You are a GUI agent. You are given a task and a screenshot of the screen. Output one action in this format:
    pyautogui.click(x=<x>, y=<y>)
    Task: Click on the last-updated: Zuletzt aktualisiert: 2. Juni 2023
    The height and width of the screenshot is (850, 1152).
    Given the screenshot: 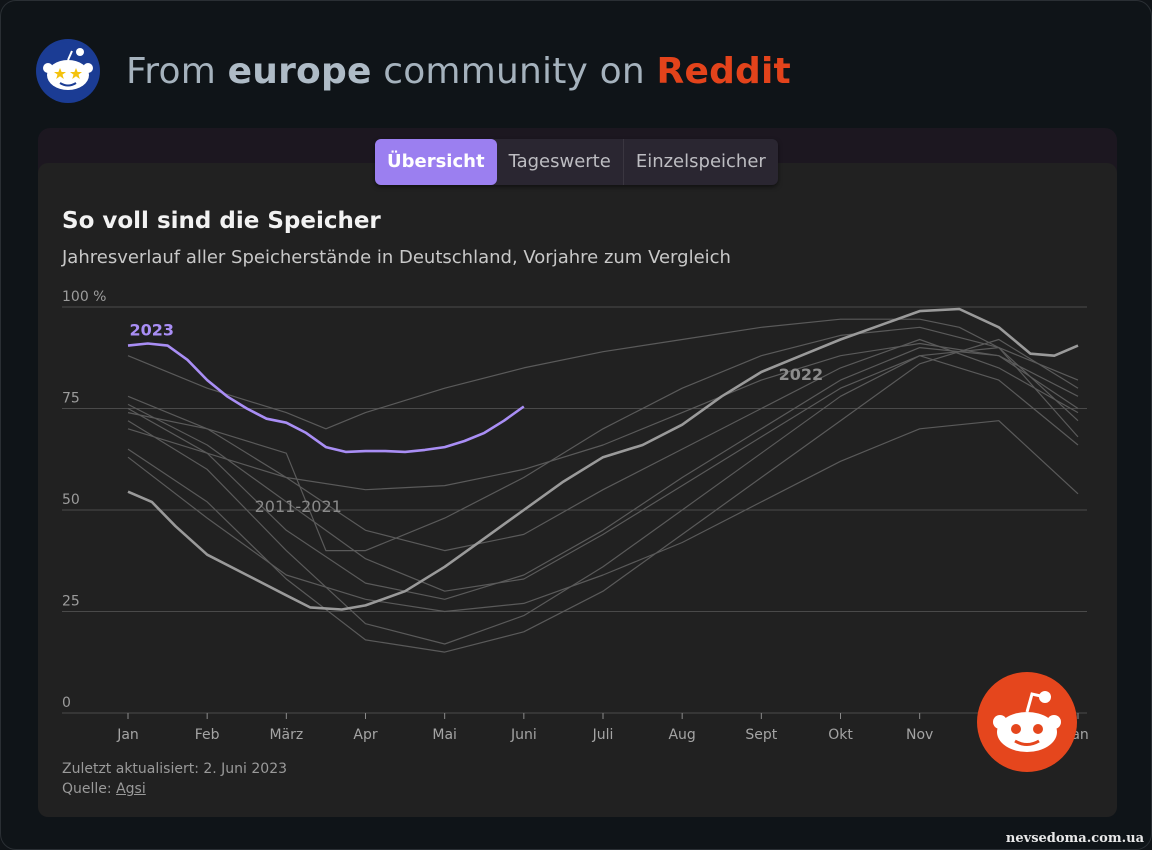 What is the action you would take?
    pyautogui.click(x=175, y=769)
    